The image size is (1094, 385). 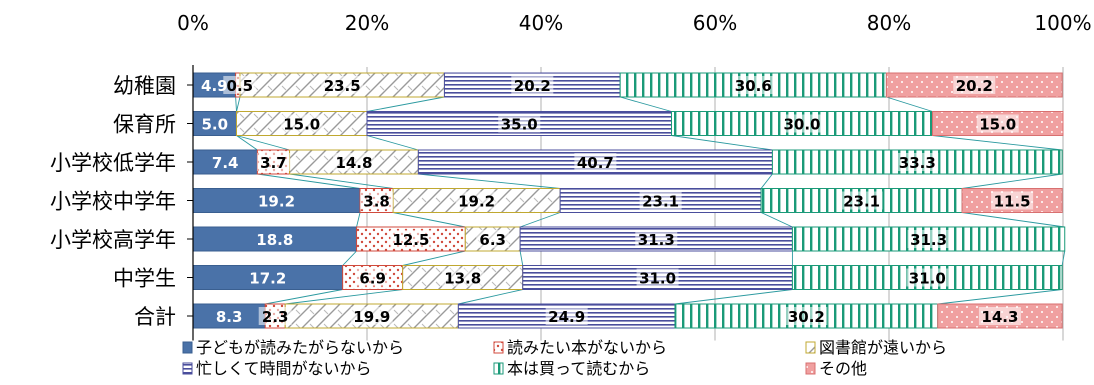 What do you see at coordinates (715, 23) in the screenshot?
I see `x-tick-label: 60%` at bounding box center [715, 23].